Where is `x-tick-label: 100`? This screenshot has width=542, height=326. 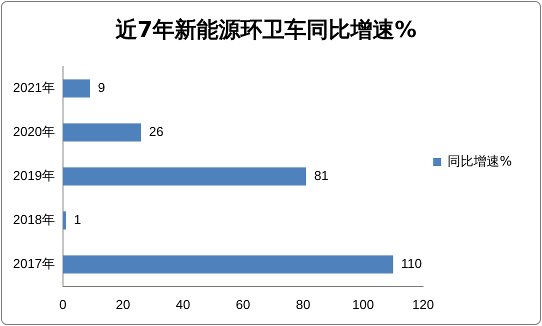
x-tick-label: 100 is located at coordinates (363, 304).